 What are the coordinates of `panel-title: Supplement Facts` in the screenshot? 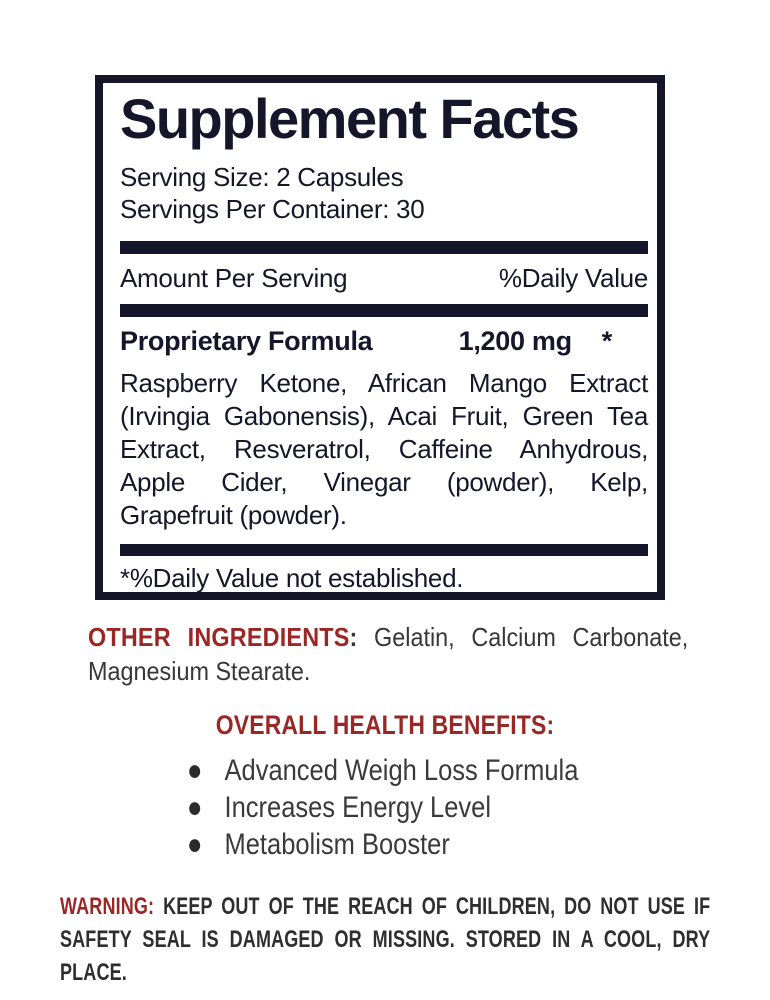 It's located at (350, 118).